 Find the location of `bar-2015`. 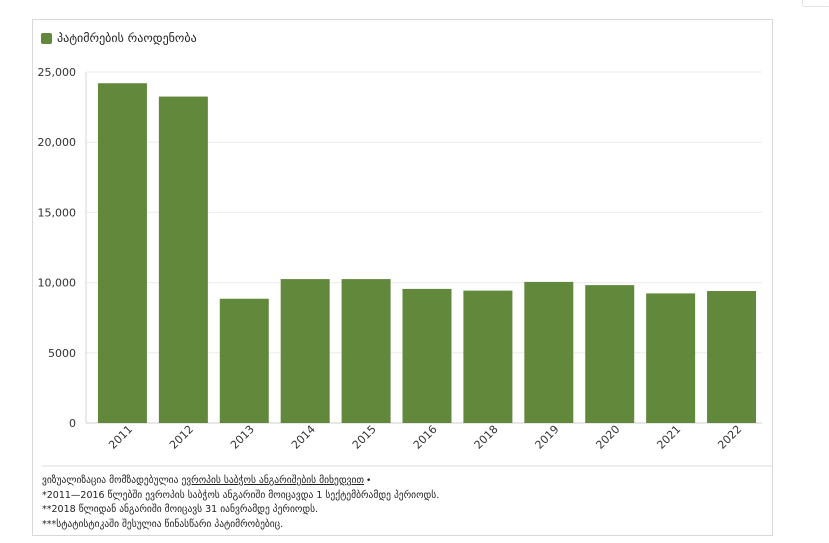

bar-2015 is located at coordinates (366, 351).